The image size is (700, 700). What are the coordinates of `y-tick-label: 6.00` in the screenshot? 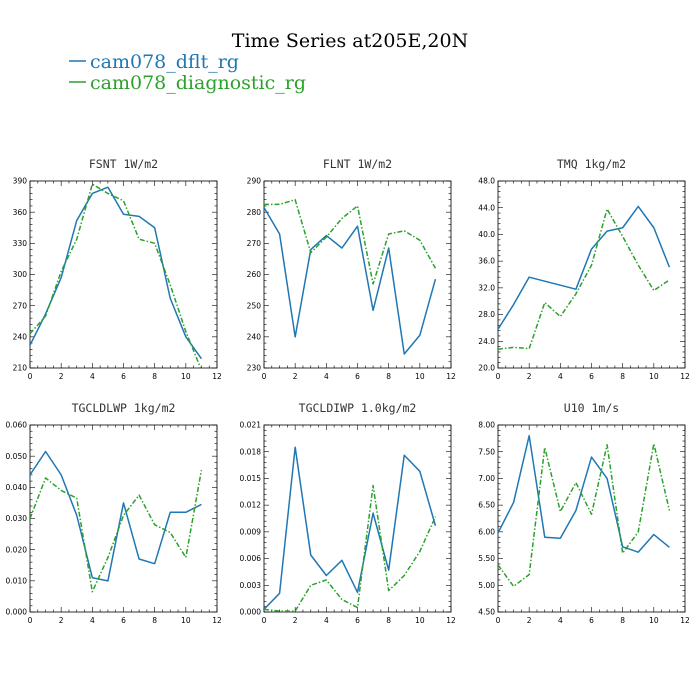 It's located at (486, 531).